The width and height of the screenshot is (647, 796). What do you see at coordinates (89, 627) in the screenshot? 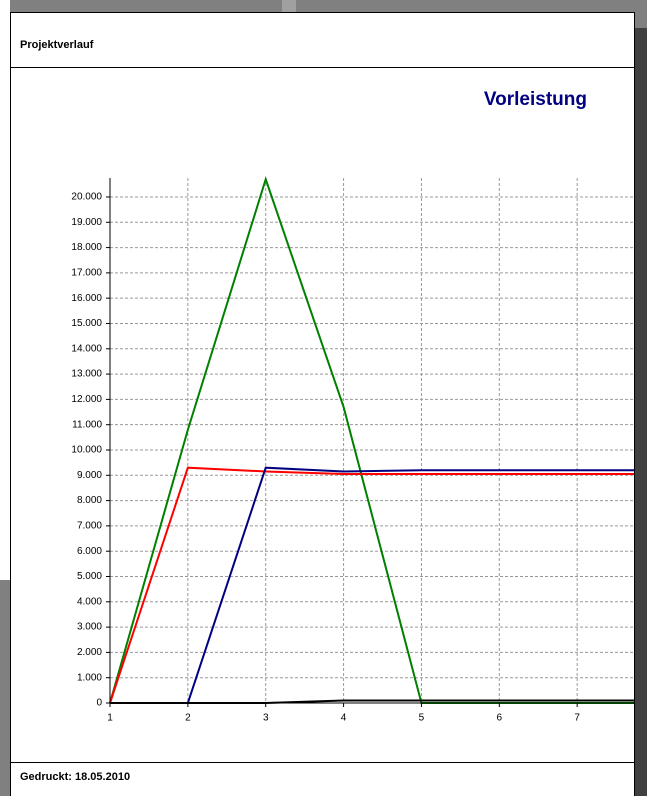
I see `y-tick-label: 3.000` at bounding box center [89, 627].